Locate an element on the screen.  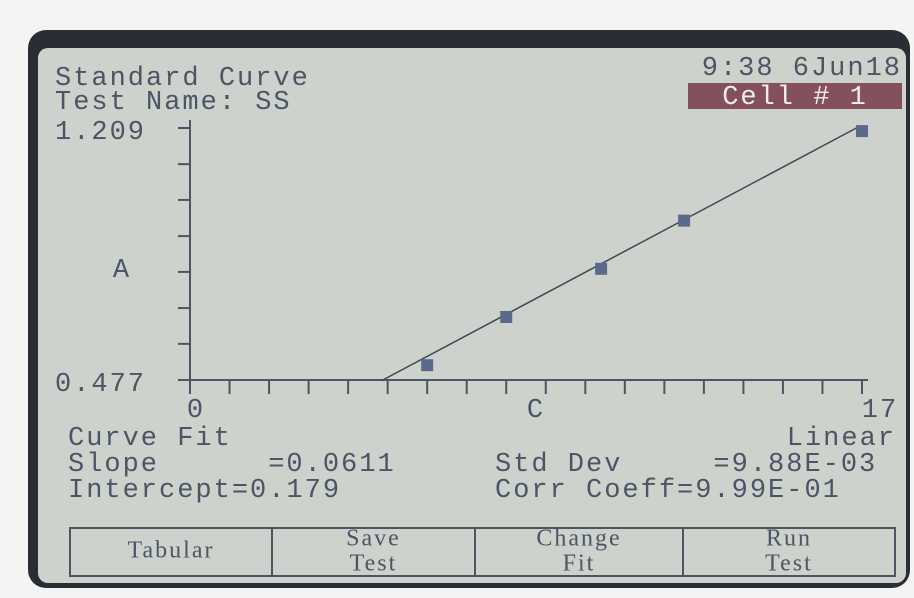
button is located at coordinates (789, 552).